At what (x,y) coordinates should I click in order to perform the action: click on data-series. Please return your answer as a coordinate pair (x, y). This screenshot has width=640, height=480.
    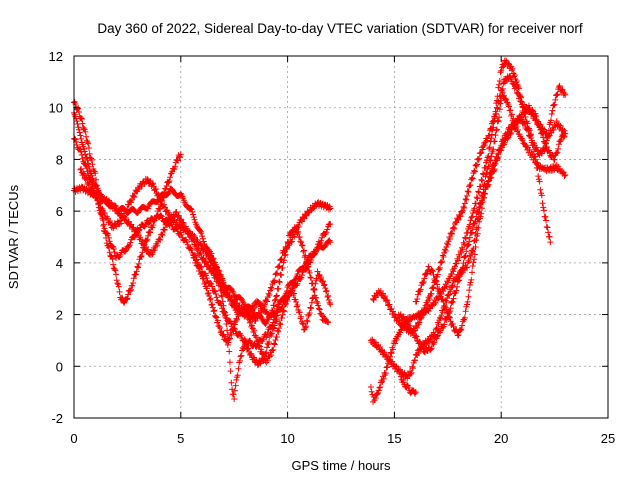
    Looking at the image, I should click on (267, 274).